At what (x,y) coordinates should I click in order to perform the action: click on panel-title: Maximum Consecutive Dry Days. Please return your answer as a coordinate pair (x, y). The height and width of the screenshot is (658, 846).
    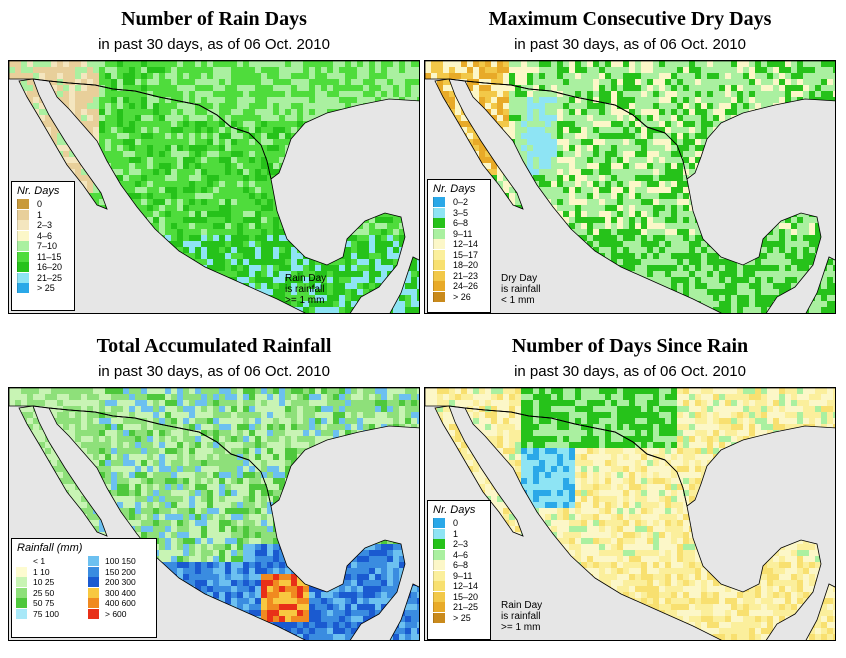
    Looking at the image, I should click on (630, 19).